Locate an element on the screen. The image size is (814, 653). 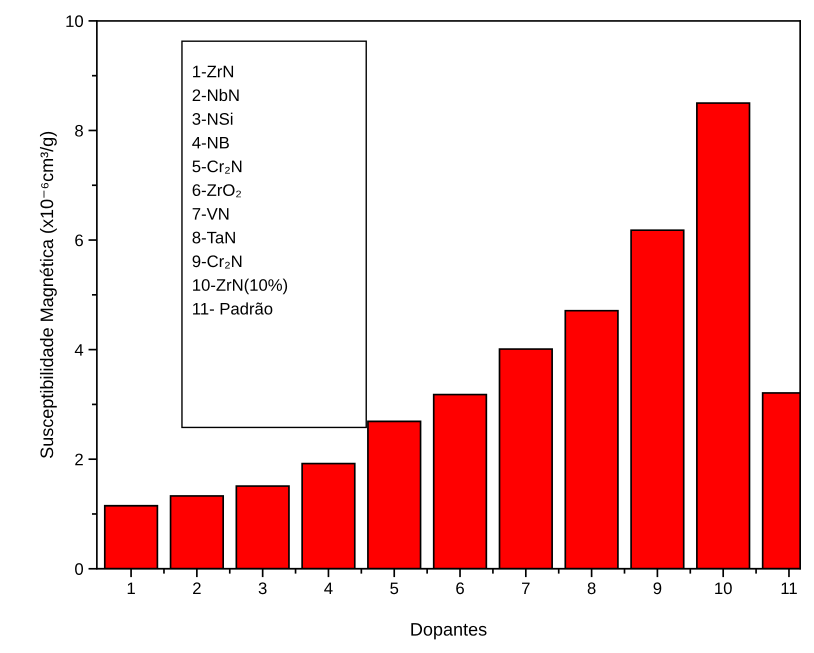
y-axis-title: Susceptibilidade Magnética (x10⁻⁶cm³/g) is located at coordinates (48, 295).